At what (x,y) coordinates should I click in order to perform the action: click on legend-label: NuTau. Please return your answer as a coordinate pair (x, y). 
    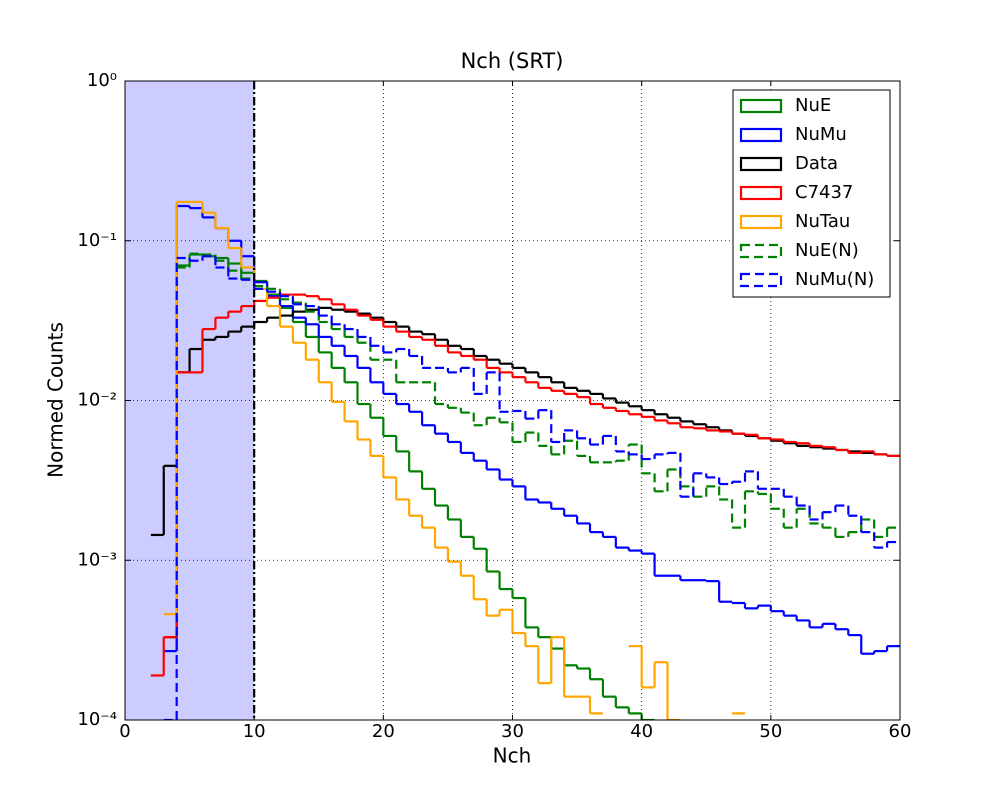
    Looking at the image, I should click on (822, 221).